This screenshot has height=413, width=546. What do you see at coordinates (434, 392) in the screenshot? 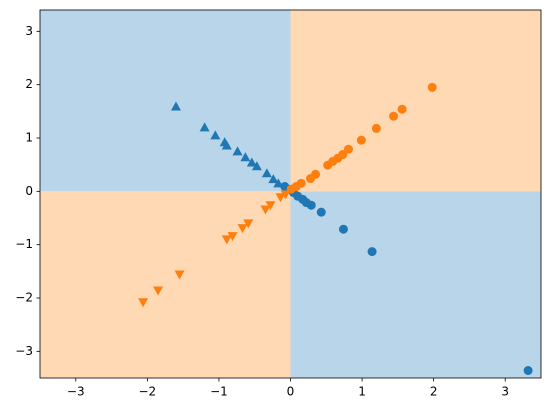
I see `x-tick-label: 2` at bounding box center [434, 392].